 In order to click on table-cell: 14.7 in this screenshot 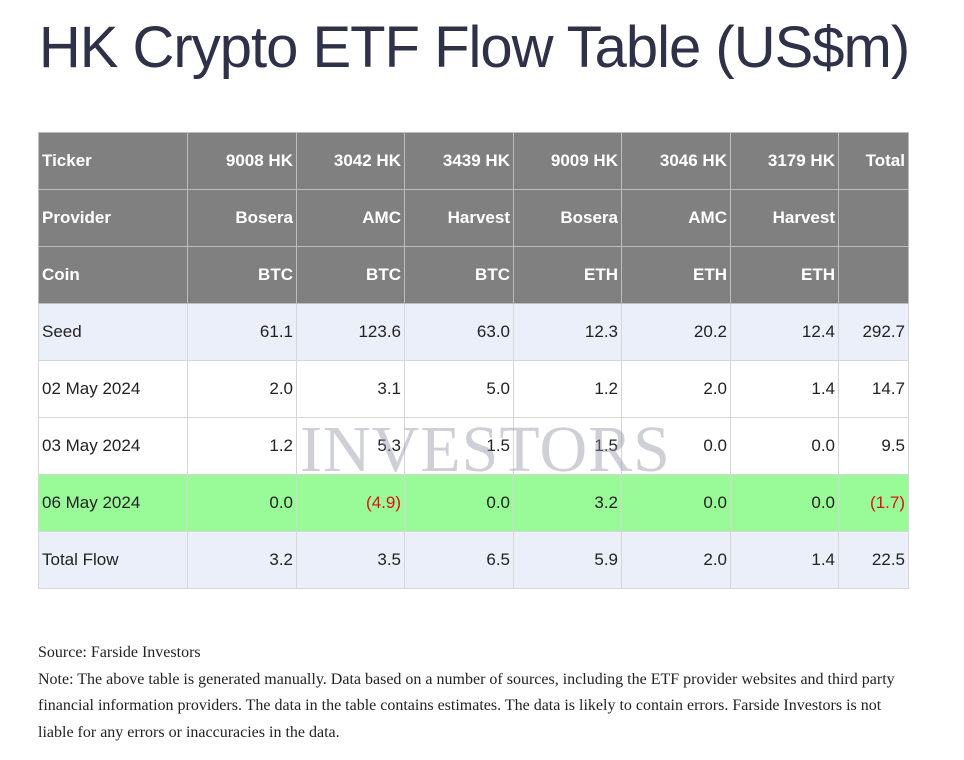, I will do `click(873, 389)`.